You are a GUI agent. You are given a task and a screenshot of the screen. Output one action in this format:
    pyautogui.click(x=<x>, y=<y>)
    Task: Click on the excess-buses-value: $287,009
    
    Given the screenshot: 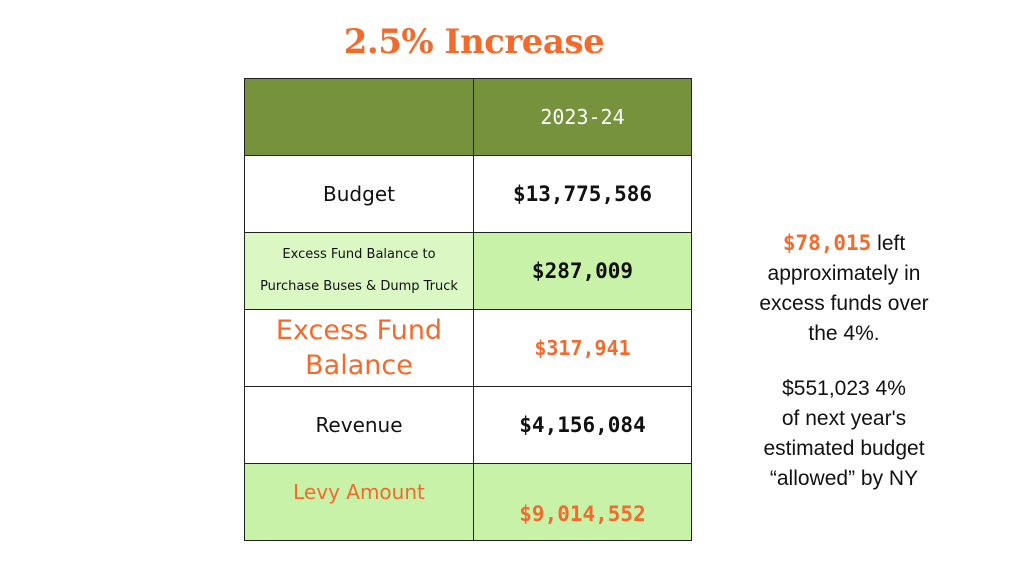 What is the action you would take?
    pyautogui.click(x=582, y=271)
    